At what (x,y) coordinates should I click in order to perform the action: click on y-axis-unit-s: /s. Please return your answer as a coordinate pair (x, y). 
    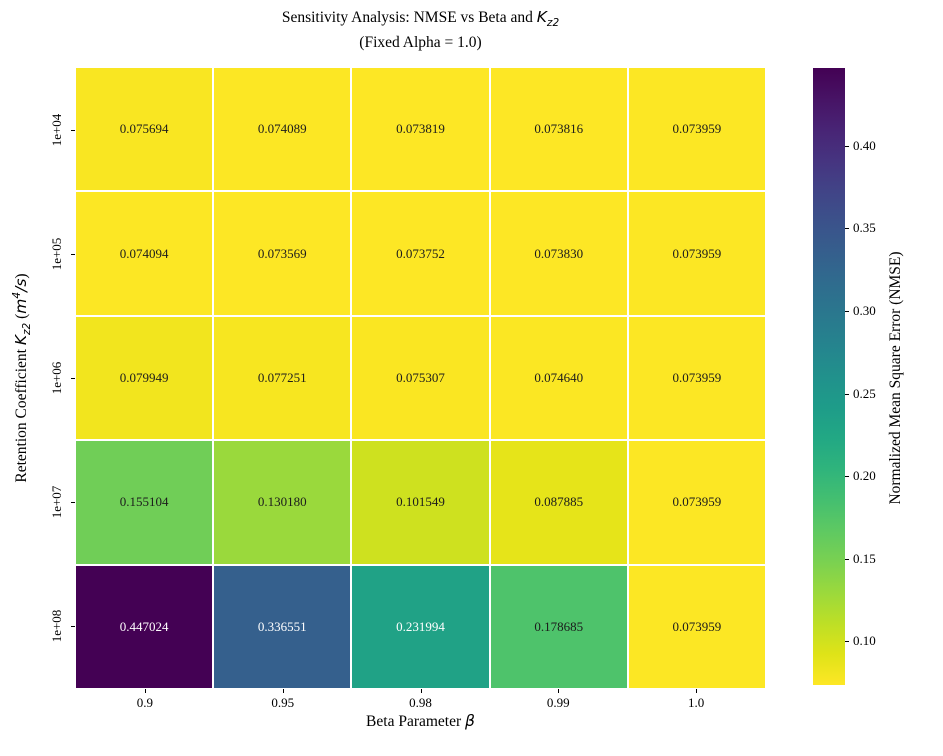
    Looking at the image, I should click on (21, 285).